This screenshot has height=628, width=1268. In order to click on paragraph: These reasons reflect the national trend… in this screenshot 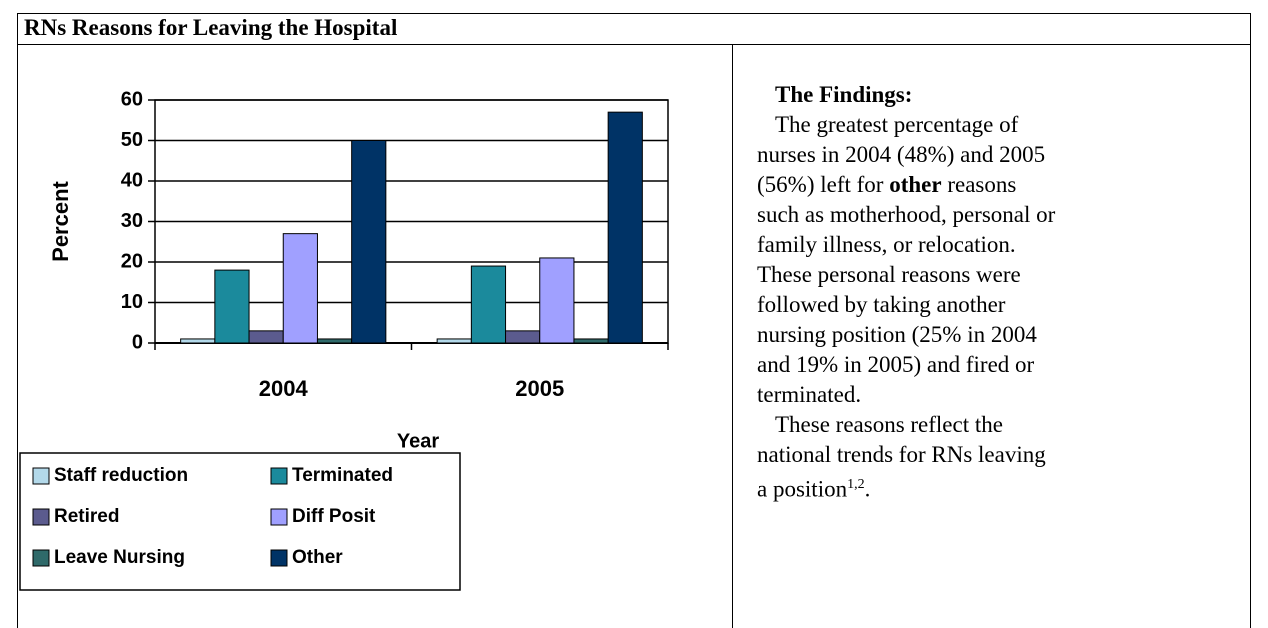, I will do `click(907, 457)`.